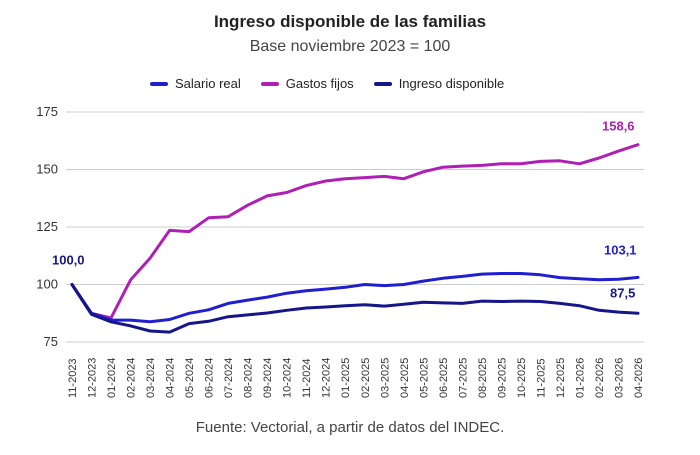  What do you see at coordinates (269, 83) in the screenshot?
I see `legend-swatch-gastos` at bounding box center [269, 83].